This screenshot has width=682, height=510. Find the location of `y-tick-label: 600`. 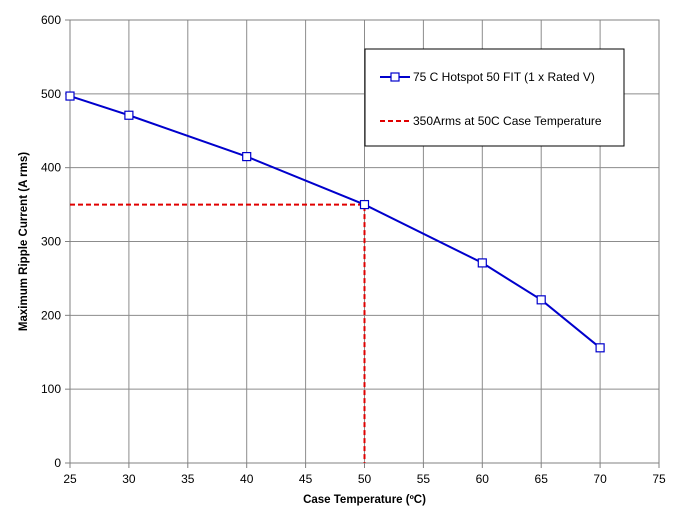

y-tick-label: 600 is located at coordinates (51, 20).